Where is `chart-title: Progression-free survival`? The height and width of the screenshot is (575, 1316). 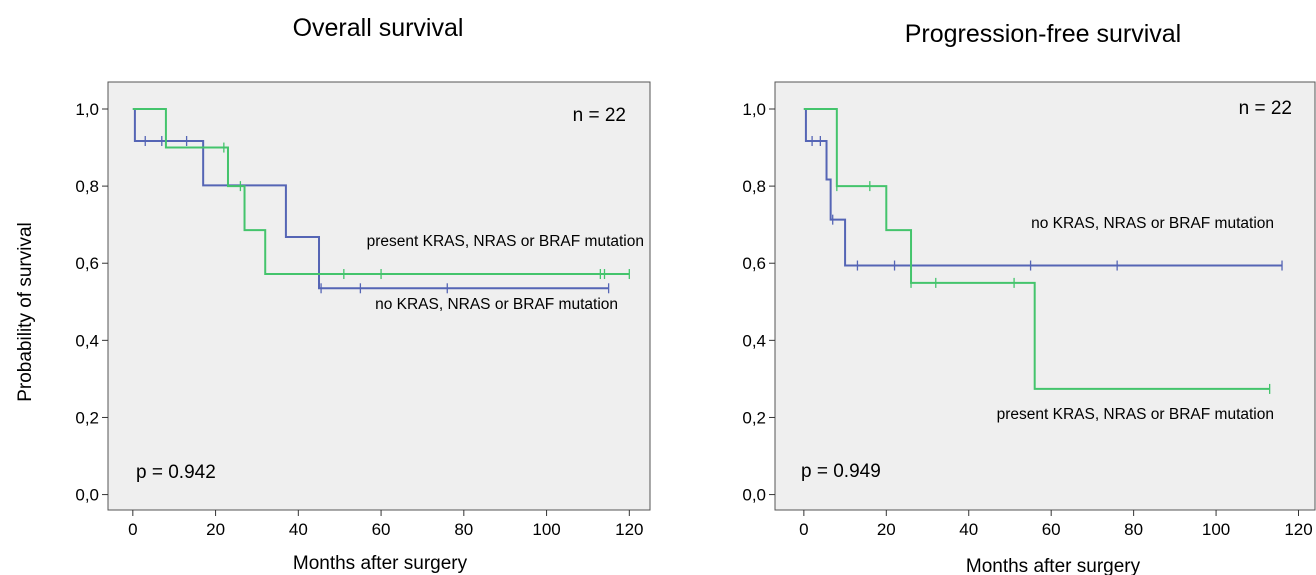 chart-title: Progression-free survival is located at coordinates (1043, 34).